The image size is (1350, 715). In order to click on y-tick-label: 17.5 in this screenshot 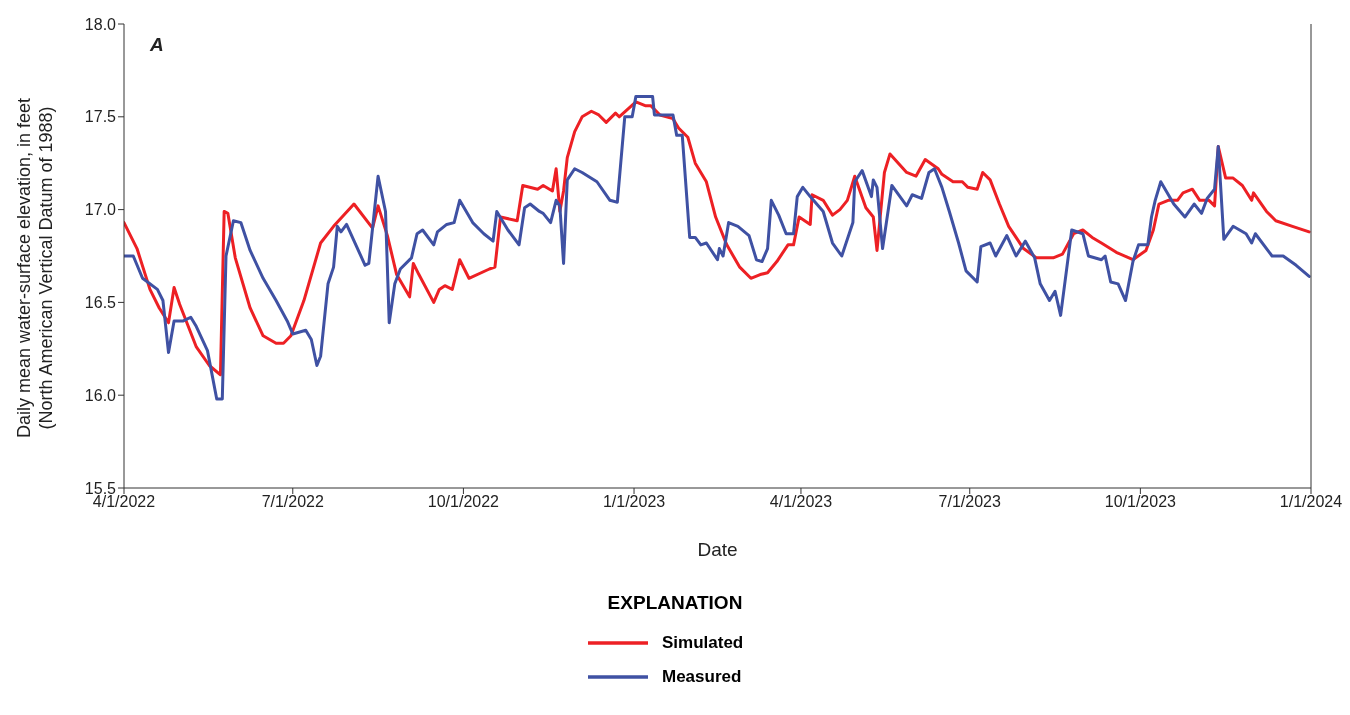, I will do `click(100, 117)`.